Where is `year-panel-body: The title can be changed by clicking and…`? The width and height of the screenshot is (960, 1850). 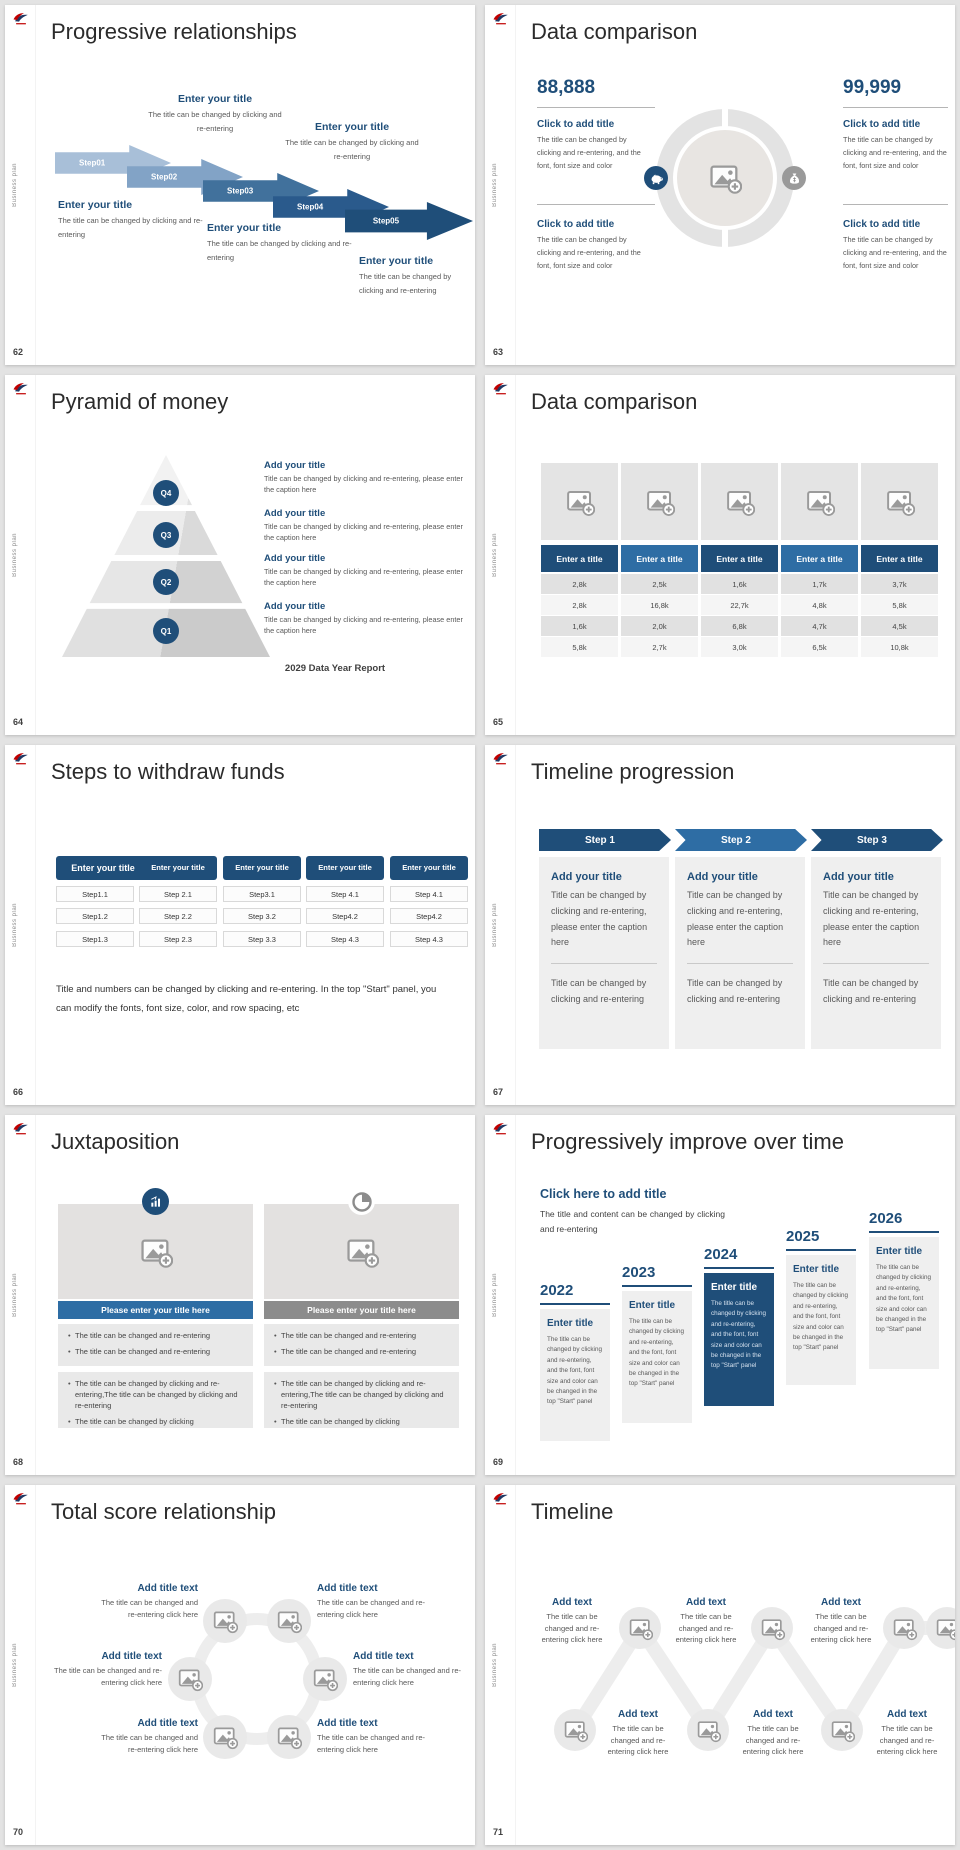 year-panel-body: The title can be changed by clicking and… is located at coordinates (574, 1371).